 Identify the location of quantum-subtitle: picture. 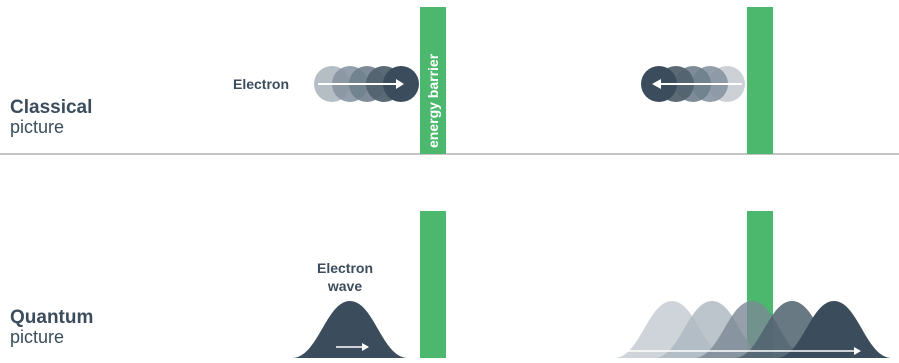
(37, 336).